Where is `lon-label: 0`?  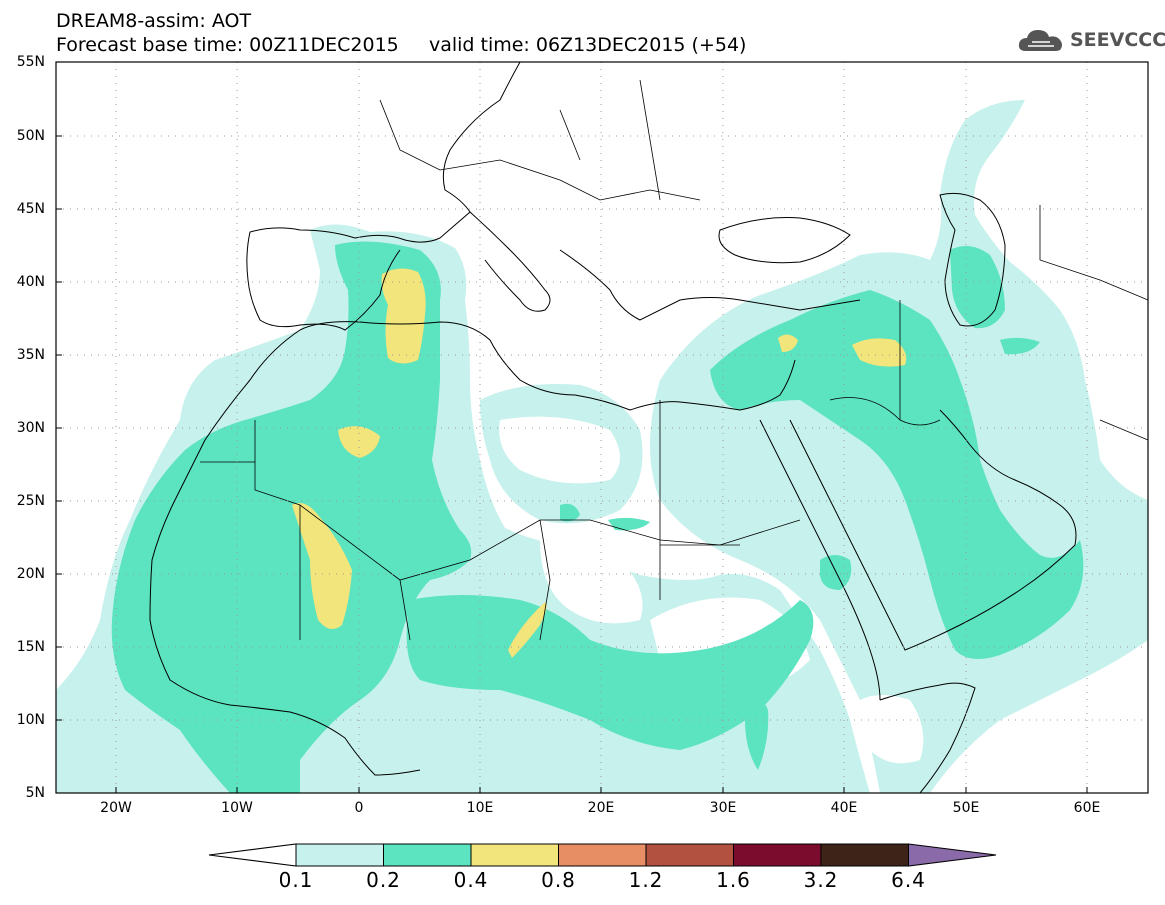 lon-label: 0 is located at coordinates (359, 808).